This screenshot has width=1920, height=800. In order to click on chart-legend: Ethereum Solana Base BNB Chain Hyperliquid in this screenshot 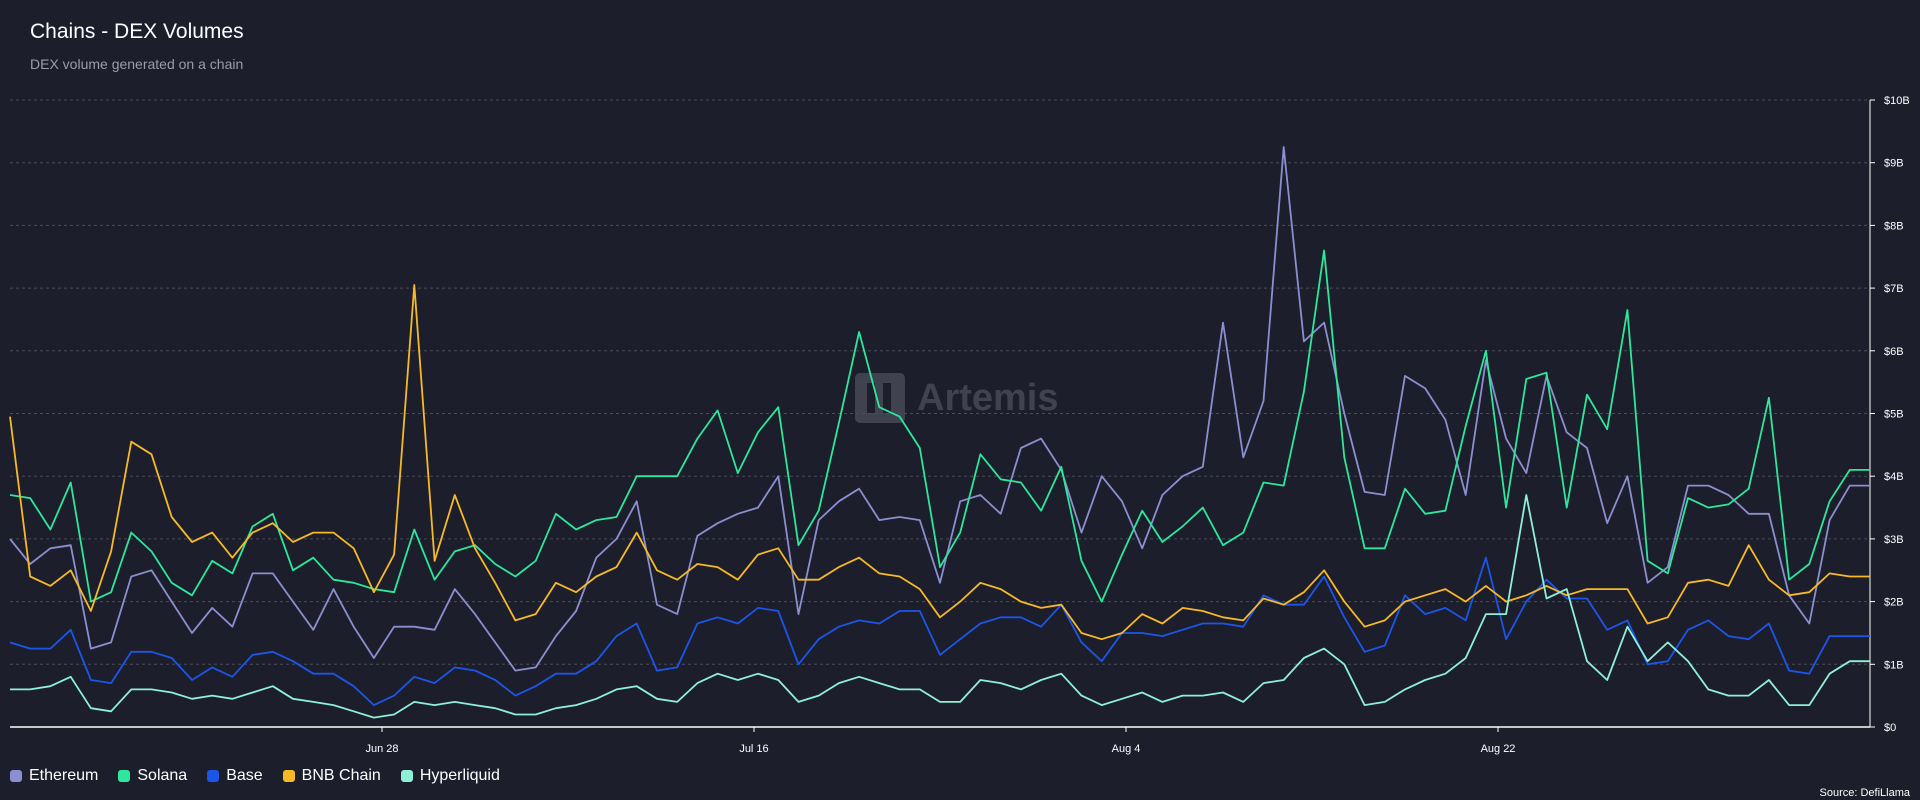, I will do `click(255, 776)`.